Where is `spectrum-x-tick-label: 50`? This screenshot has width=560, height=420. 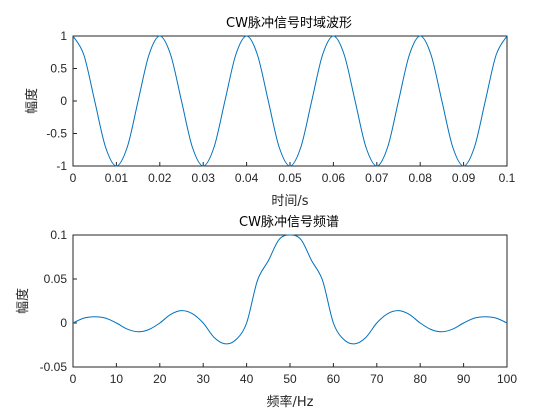
spectrum-x-tick-label: 50 is located at coordinates (290, 379).